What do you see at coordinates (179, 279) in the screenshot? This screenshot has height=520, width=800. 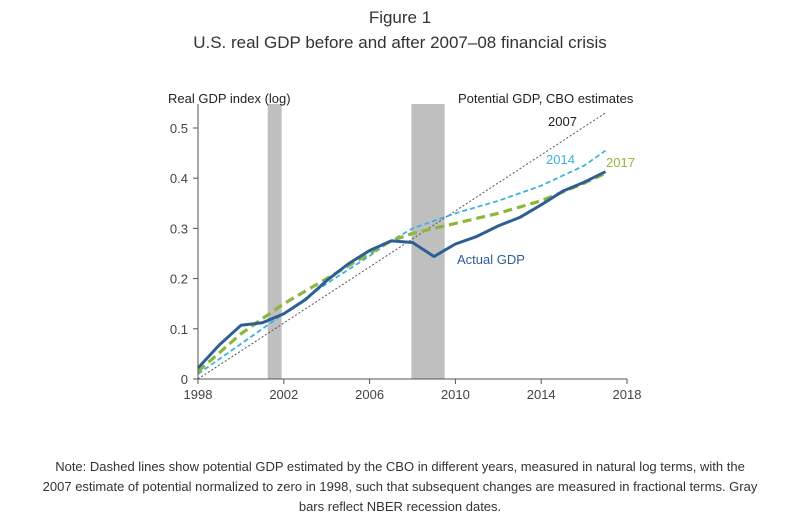 I see `y-tick-label: 0.2` at bounding box center [179, 279].